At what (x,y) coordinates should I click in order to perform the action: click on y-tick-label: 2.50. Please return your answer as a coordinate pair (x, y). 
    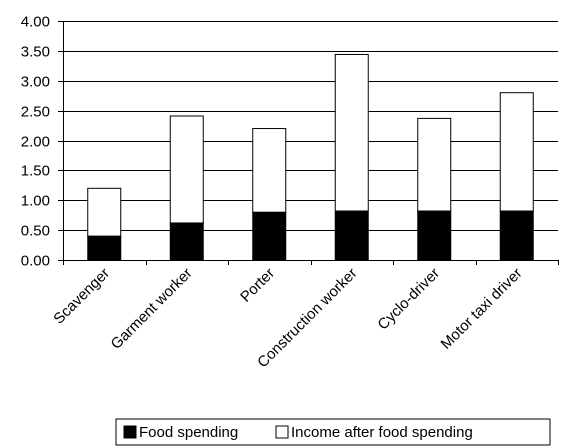
    Looking at the image, I should click on (35, 112).